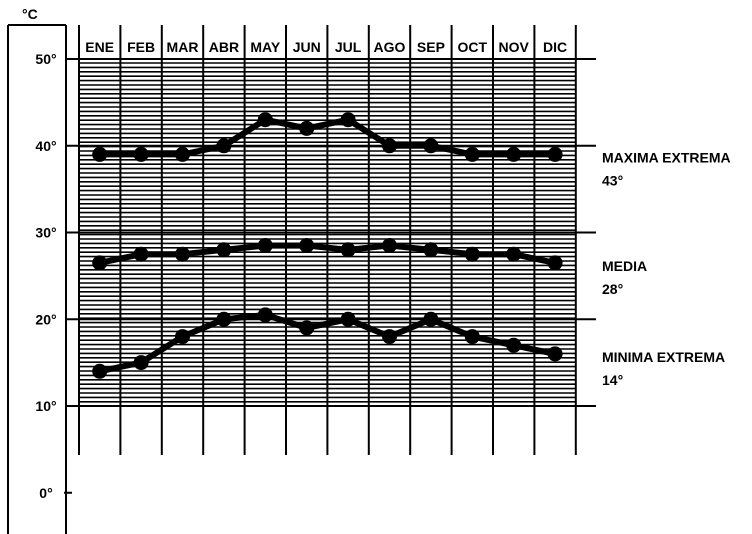  Describe the element at coordinates (514, 345) in the screenshot. I see `data-point-minima-extrema-nov` at that location.